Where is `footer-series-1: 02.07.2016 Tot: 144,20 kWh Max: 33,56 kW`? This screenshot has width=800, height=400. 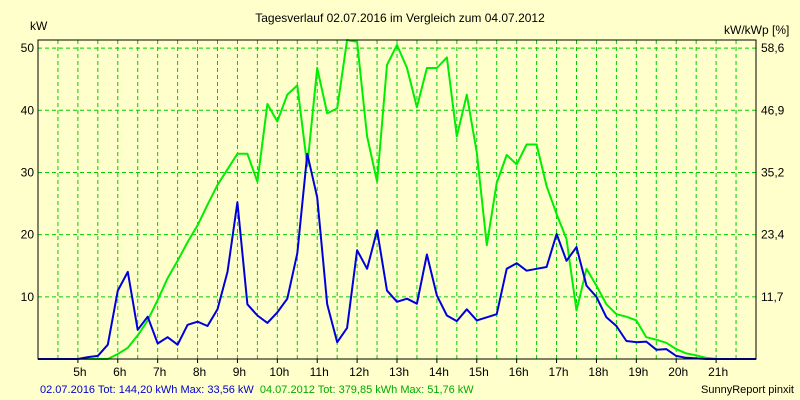
footer-series-1: 02.07.2016 Tot: 144,20 kWh Max: 33,56 kW is located at coordinates (147, 390).